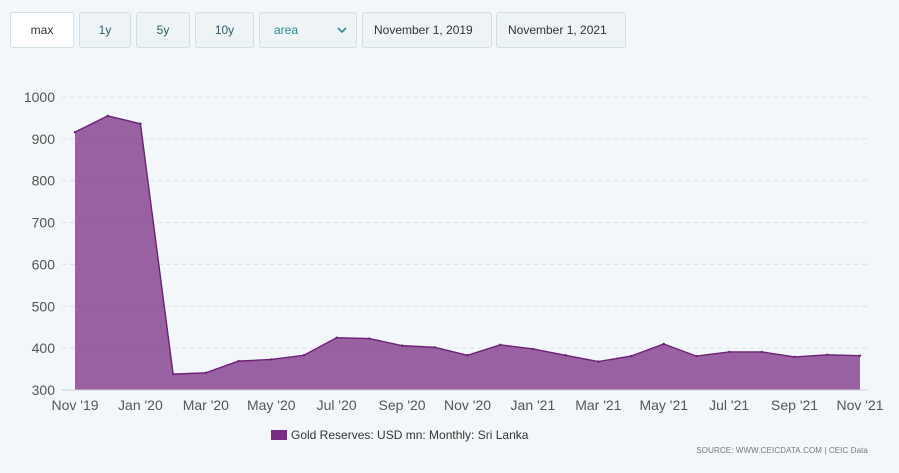 The width and height of the screenshot is (899, 473). What do you see at coordinates (427, 30) in the screenshot?
I see `start-date-field: November 1, 2019` at bounding box center [427, 30].